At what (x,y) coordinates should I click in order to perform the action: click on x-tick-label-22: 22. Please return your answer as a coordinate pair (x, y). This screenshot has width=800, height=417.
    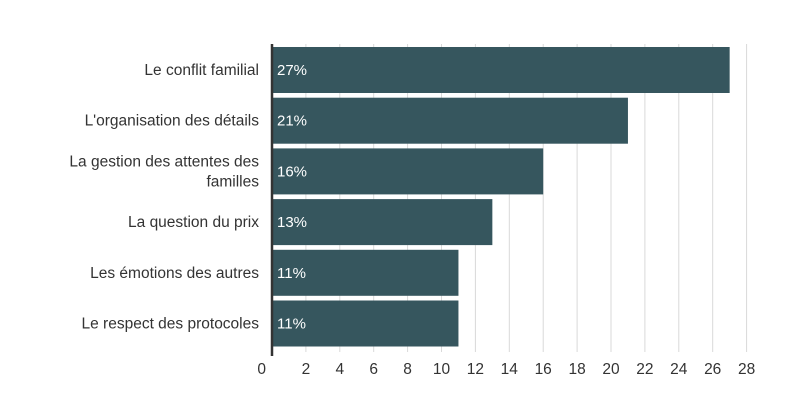
    Looking at the image, I should click on (644, 369).